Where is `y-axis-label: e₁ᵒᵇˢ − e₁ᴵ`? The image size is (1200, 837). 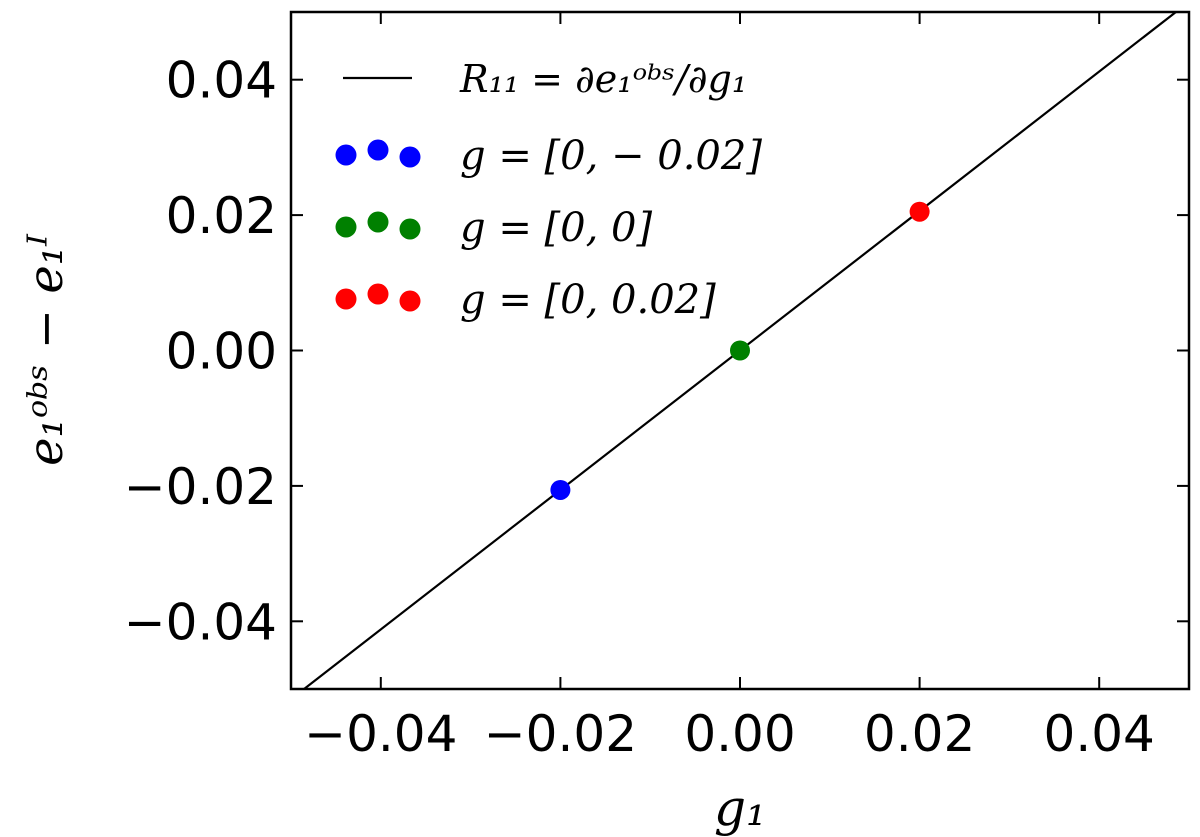
y-axis-label: e₁ᵒᵇˢ − e₁ᴵ is located at coordinates (46, 349).